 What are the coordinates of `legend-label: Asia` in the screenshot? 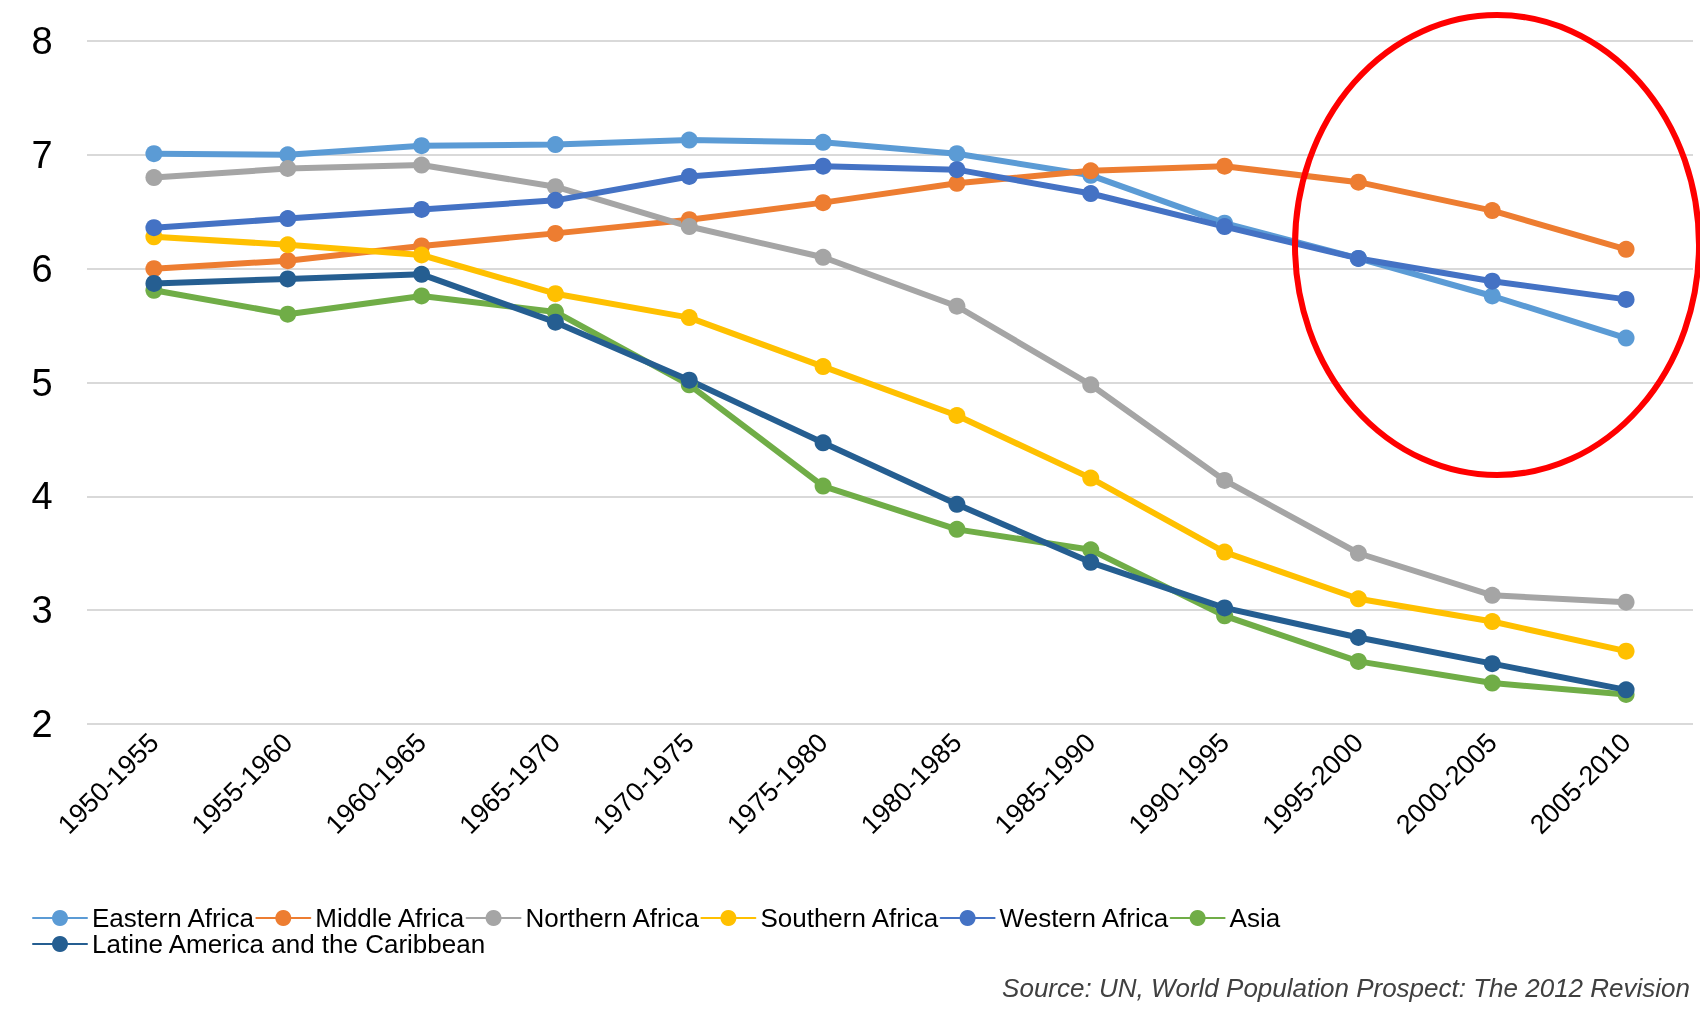 It's located at (1255, 918).